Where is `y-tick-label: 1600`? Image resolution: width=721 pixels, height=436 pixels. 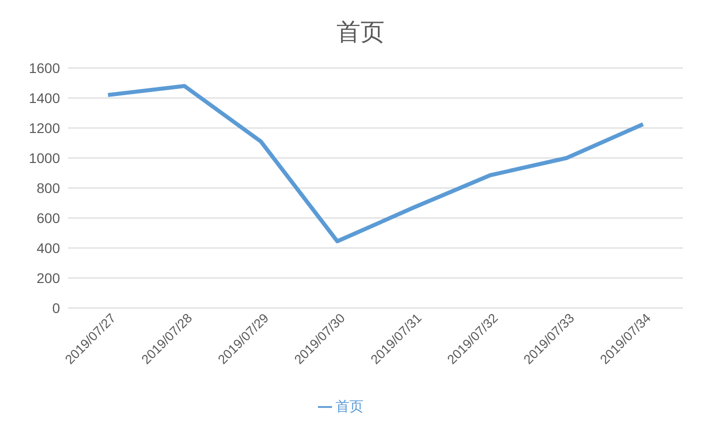 y-tick-label: 1600 is located at coordinates (44, 68).